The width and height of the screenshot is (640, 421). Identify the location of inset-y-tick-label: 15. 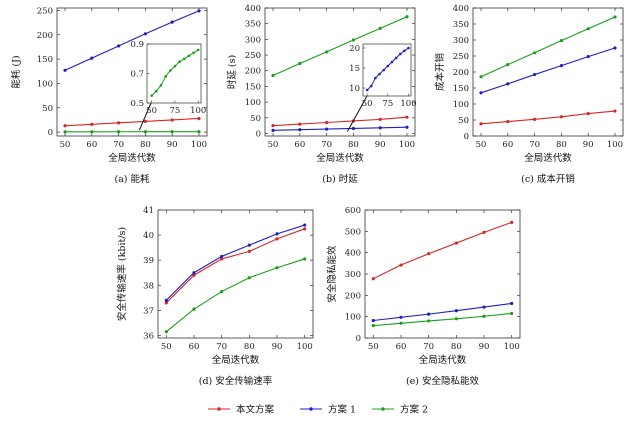
(354, 69).